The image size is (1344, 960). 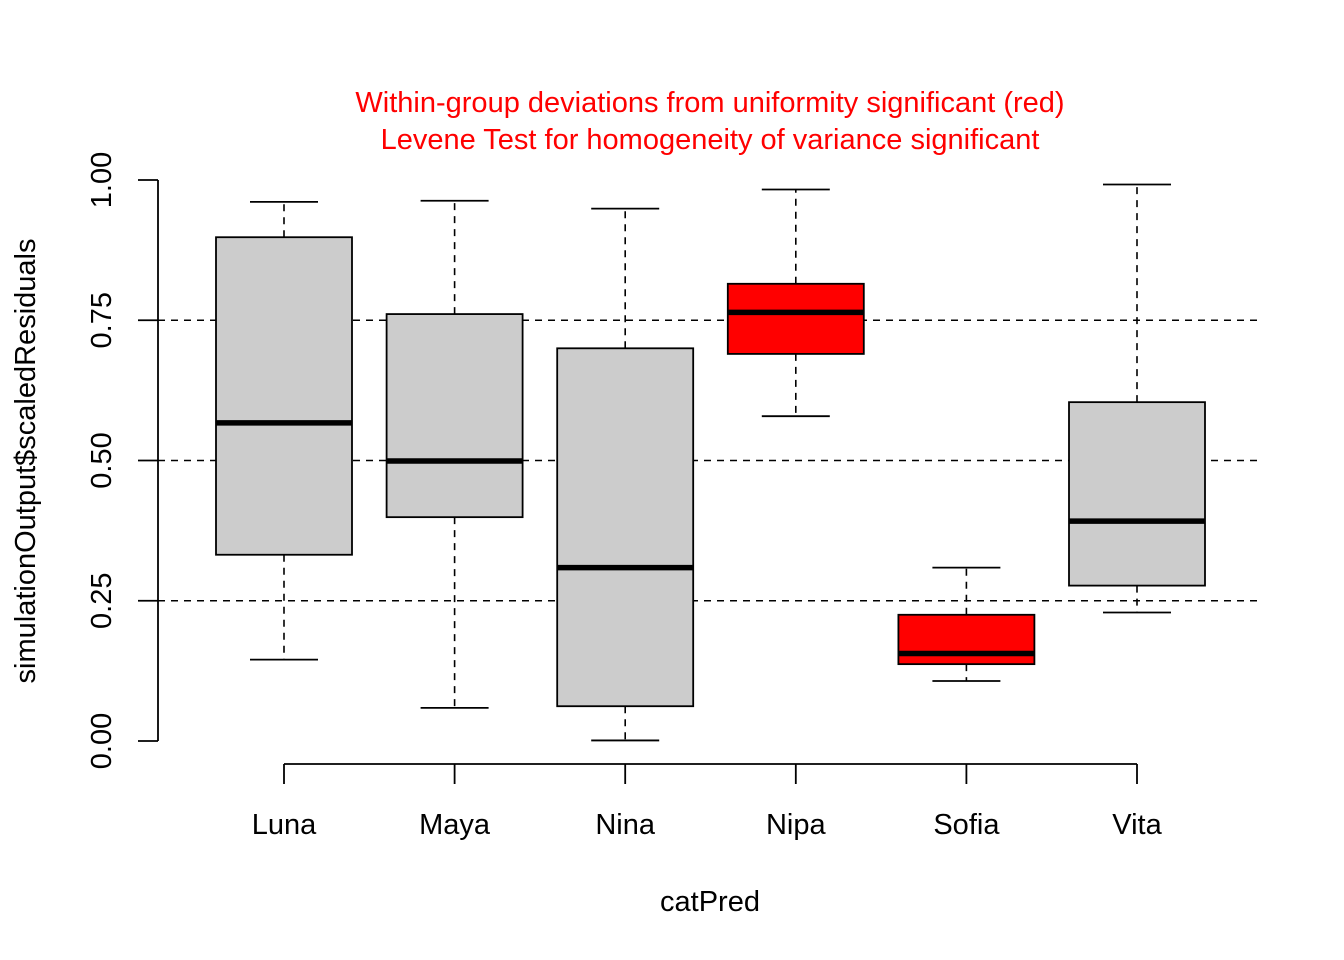 I want to click on y-tick-label-3: 0.75, so click(x=102, y=320).